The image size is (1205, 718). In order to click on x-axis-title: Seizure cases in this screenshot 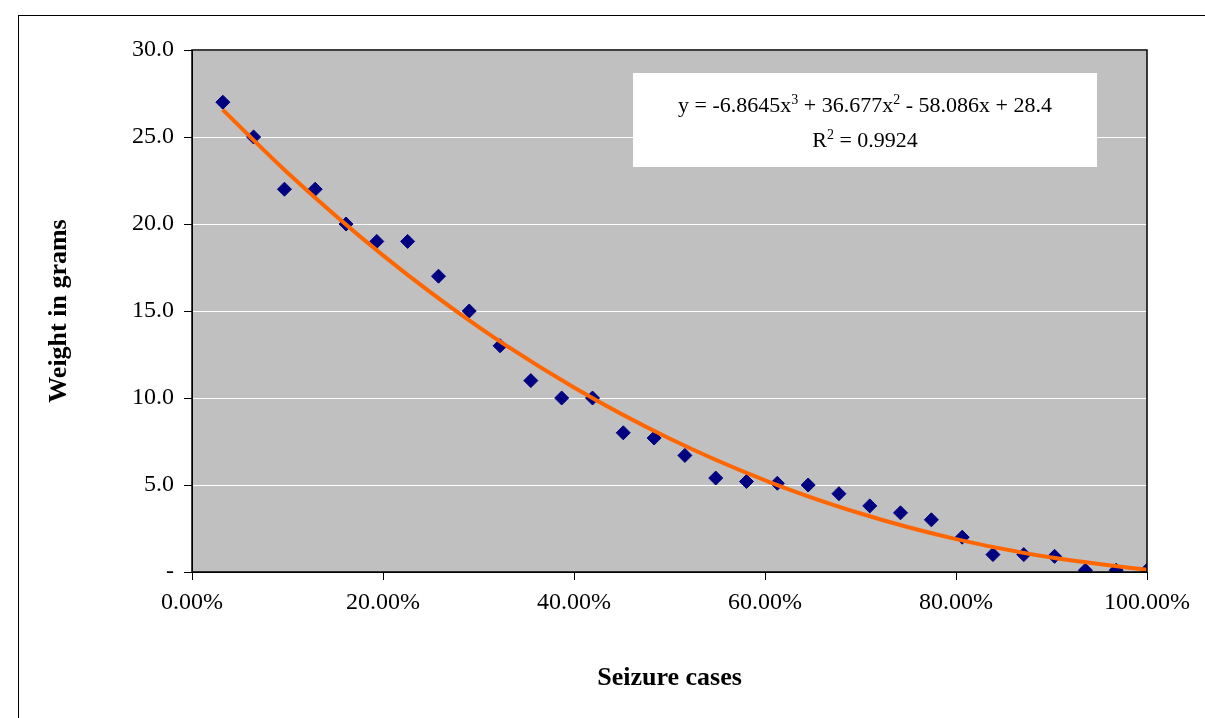, I will do `click(669, 677)`.